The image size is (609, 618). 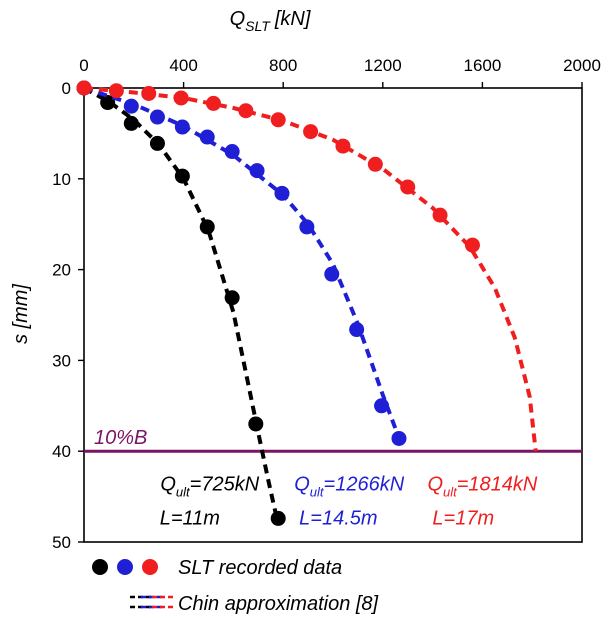 I want to click on annotation-qult-l11: Qult=725kN, so click(x=209, y=486).